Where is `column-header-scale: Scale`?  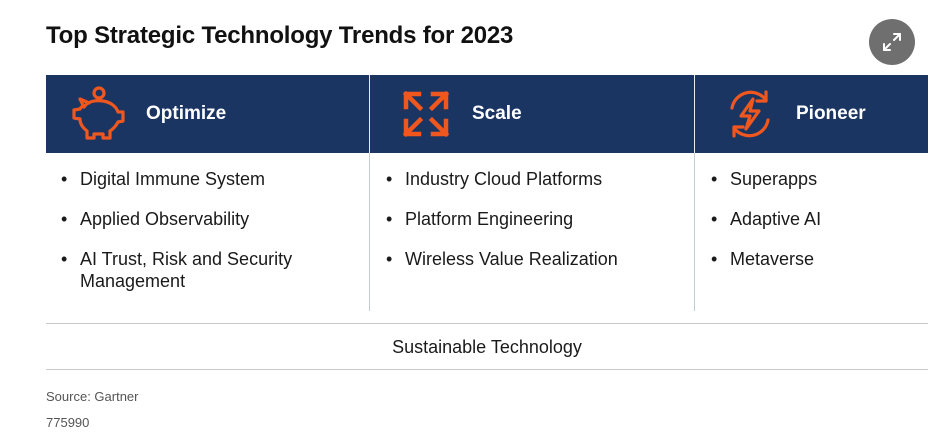
column-header-scale: Scale is located at coordinates (461, 114).